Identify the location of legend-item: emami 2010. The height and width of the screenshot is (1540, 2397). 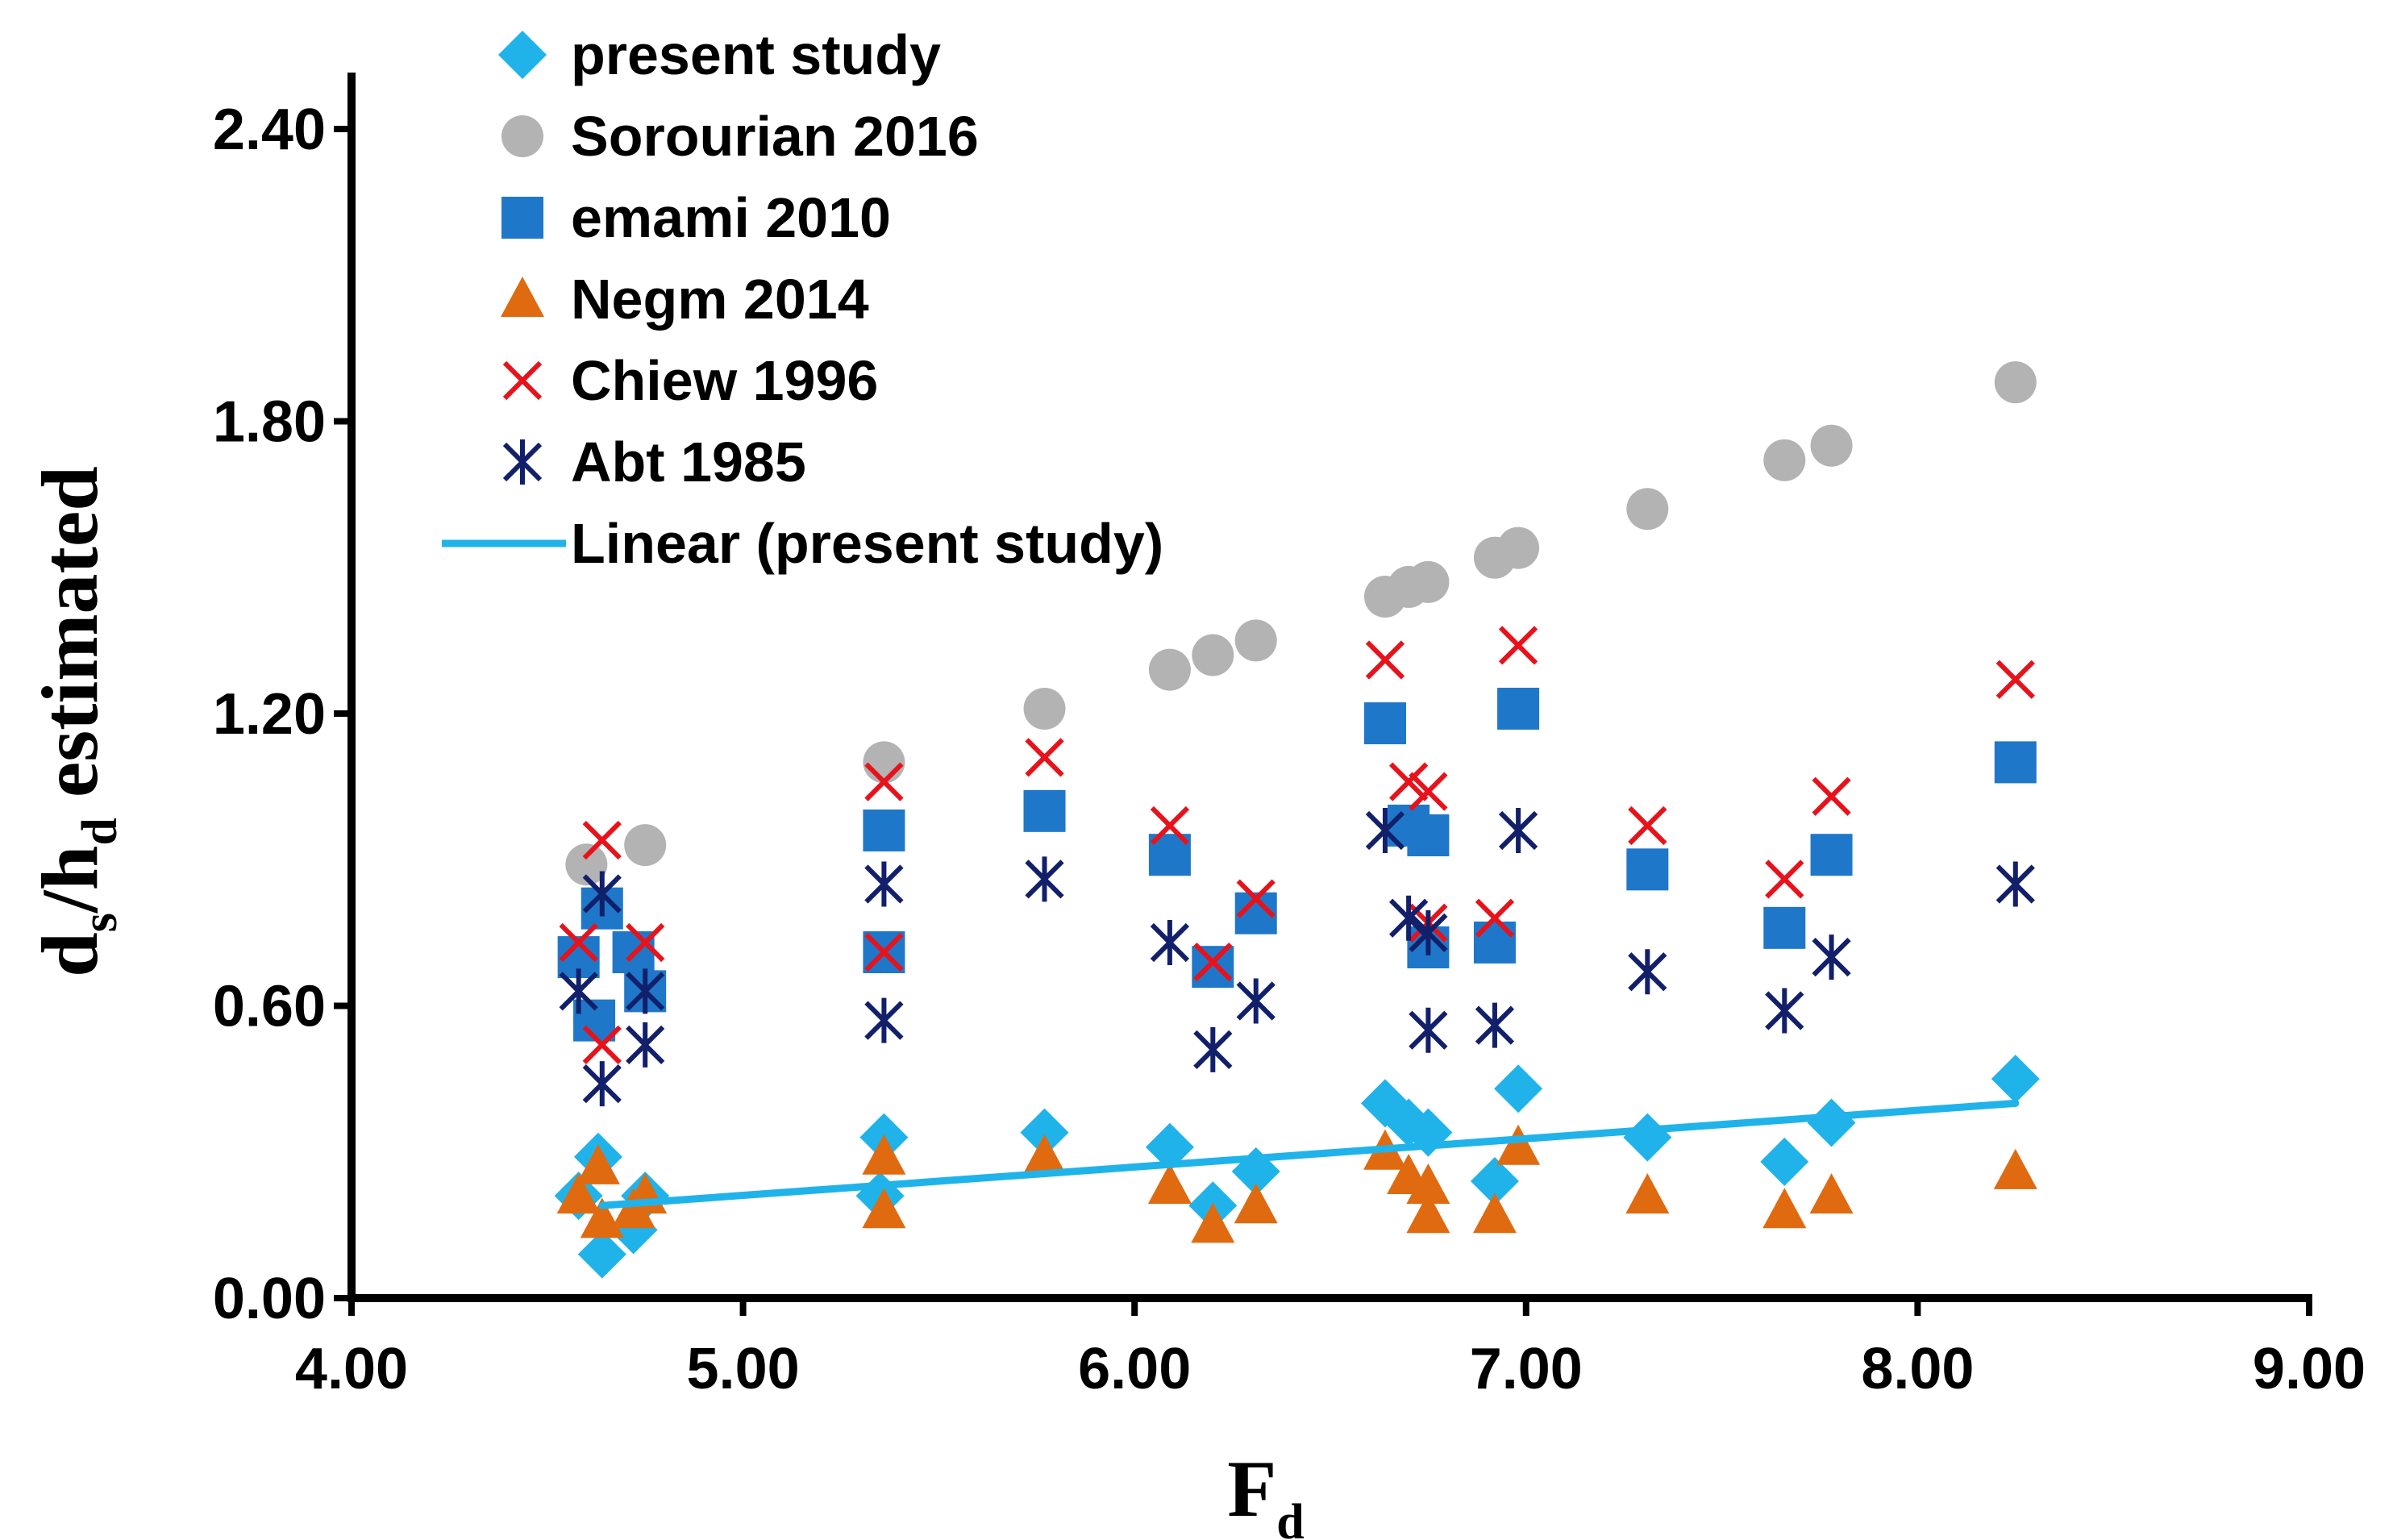
(696, 217).